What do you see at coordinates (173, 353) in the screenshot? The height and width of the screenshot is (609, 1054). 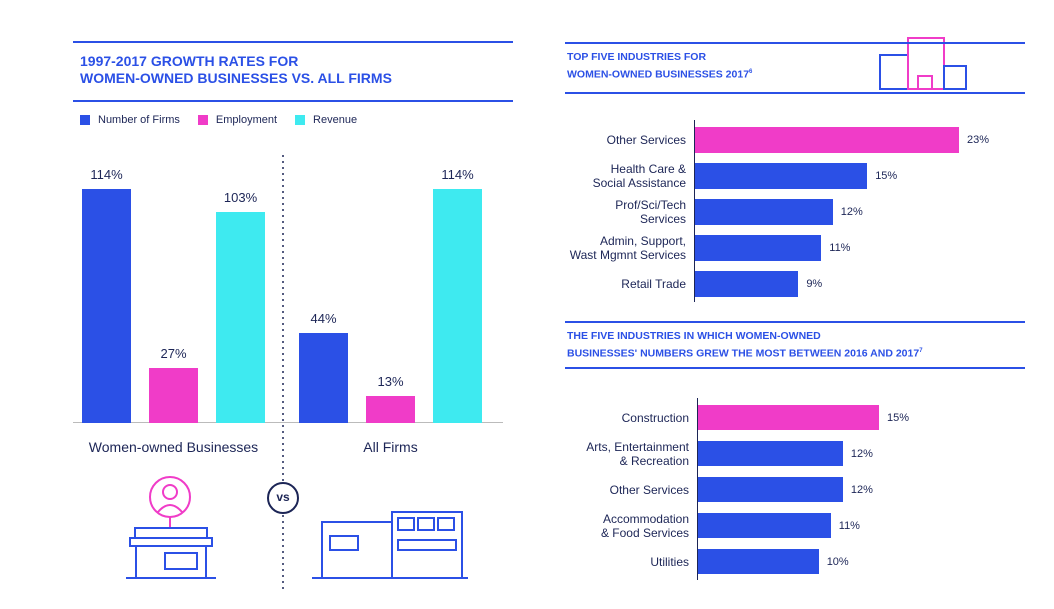 I see `value-label: 27%` at bounding box center [173, 353].